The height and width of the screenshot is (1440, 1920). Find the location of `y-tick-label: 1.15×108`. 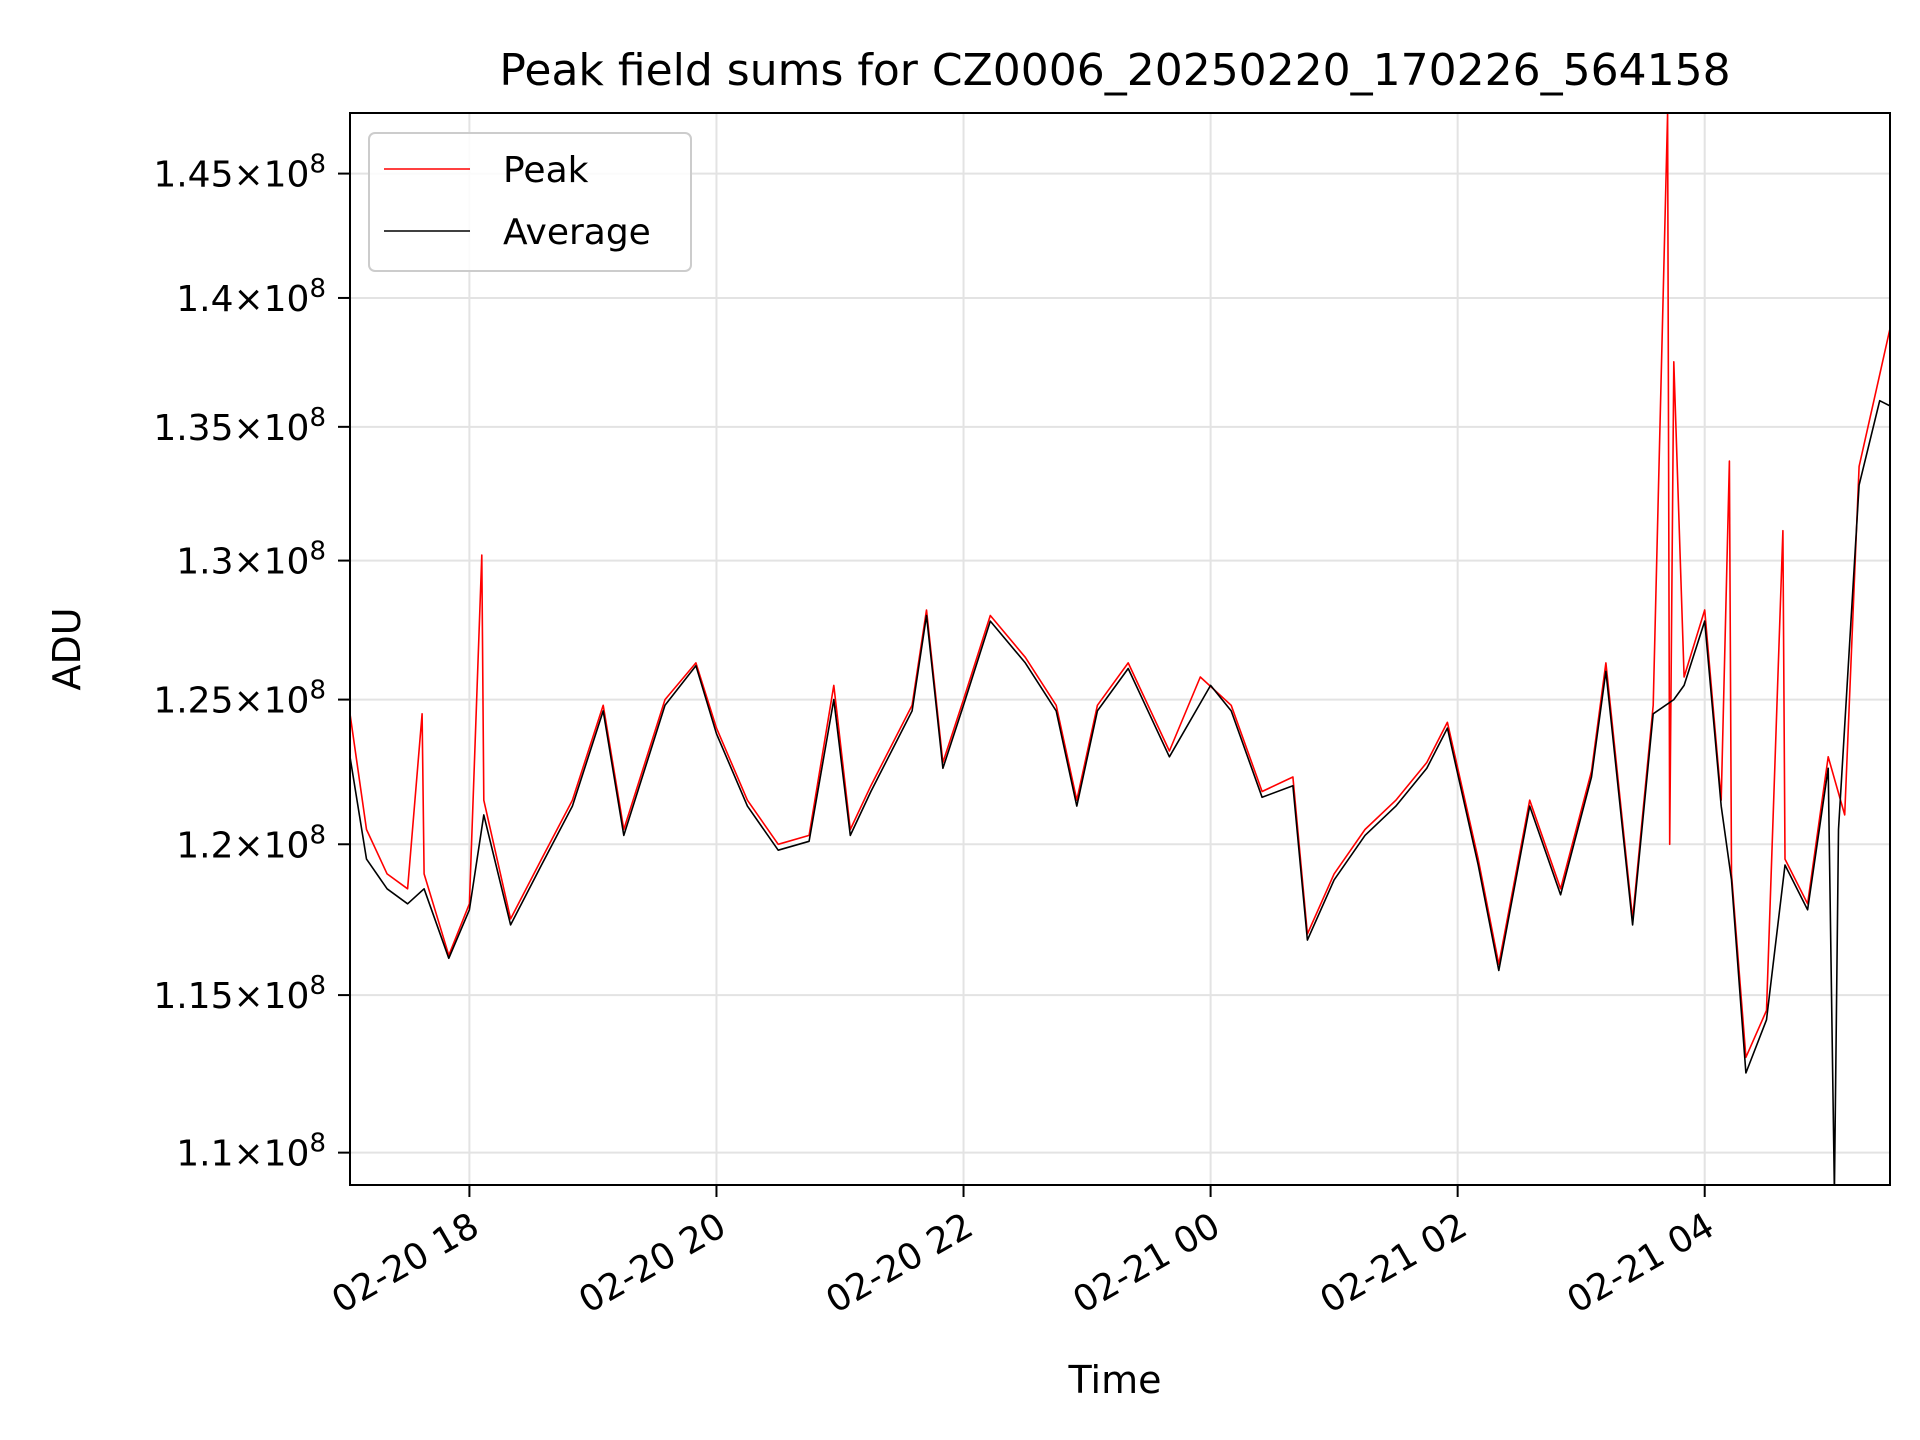

y-tick-label: 1.15×108 is located at coordinates (239, 994).